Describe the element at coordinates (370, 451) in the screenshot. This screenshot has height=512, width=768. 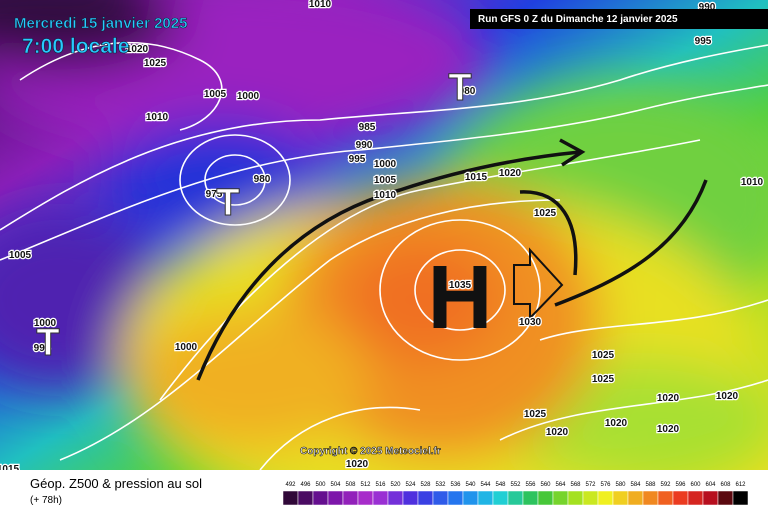
I see `copyright: Copyright © 2025 Meteociel.fr` at that location.